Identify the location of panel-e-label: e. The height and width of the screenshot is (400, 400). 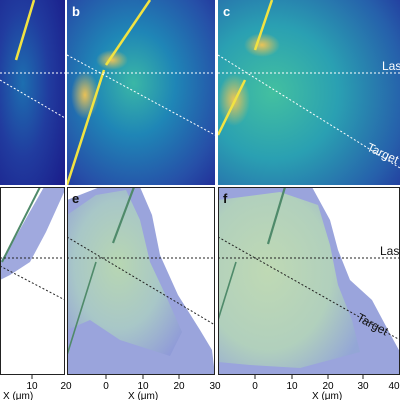
(75, 198).